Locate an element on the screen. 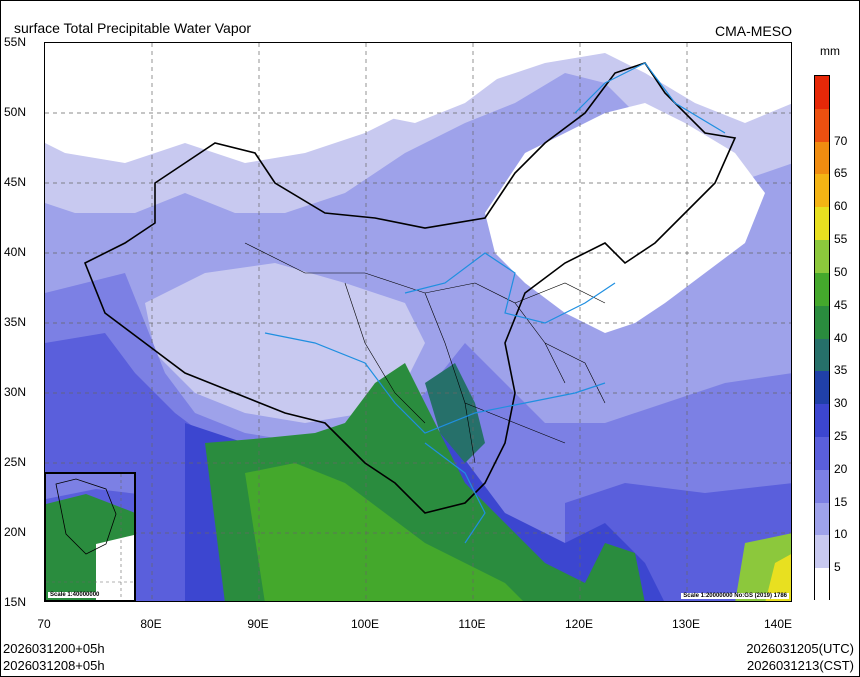  init-time: 2026031200+05h is located at coordinates (54, 648).